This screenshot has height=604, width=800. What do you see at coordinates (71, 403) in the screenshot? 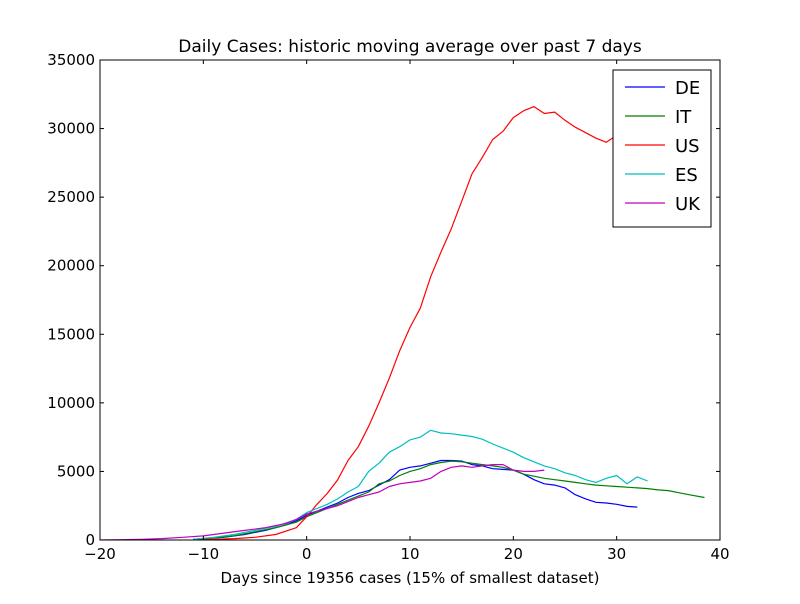
I see `y-tick-label: 10000` at bounding box center [71, 403].